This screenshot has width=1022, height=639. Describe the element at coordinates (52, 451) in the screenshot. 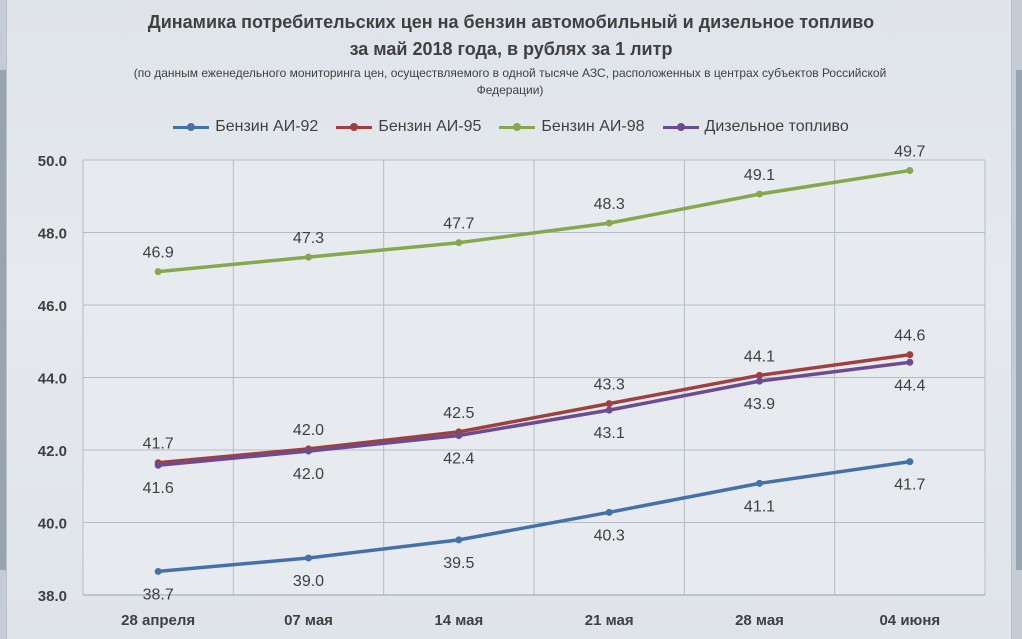

I see `y-tick-label: 42.0` at that location.